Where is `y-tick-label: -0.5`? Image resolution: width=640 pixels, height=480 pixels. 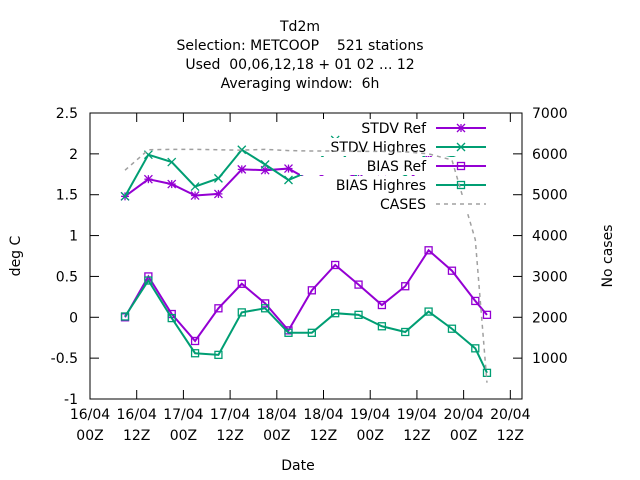
y-tick-label: -0.5 is located at coordinates (64, 359).